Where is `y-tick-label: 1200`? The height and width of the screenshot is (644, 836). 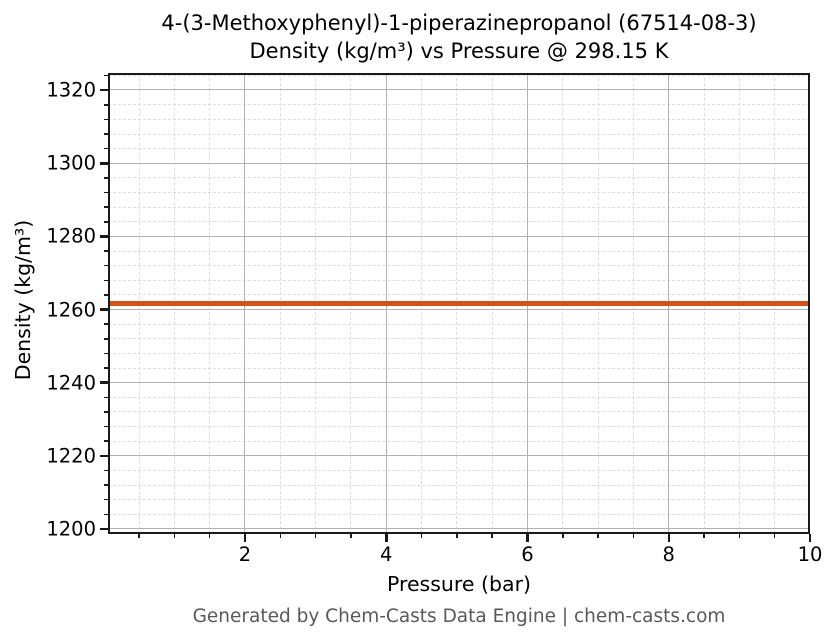
y-tick-label: 1200 is located at coordinates (71, 529).